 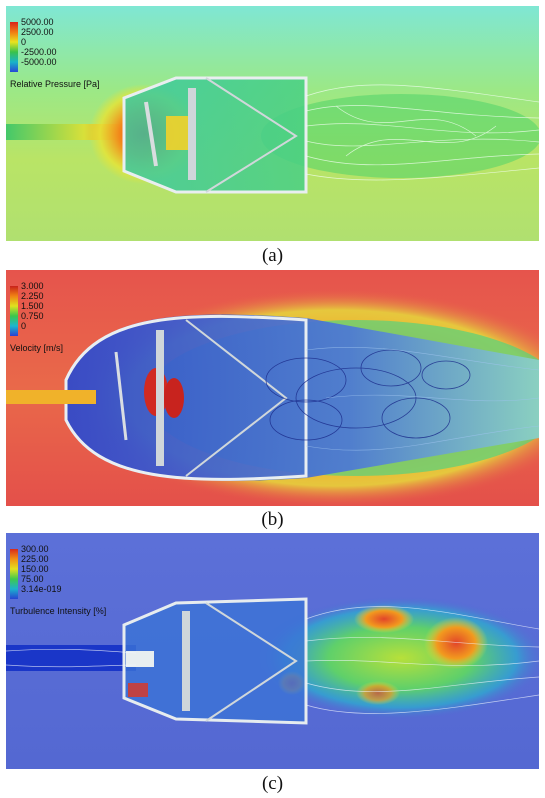 I want to click on legend-tick: 5000.00, so click(x=37, y=22).